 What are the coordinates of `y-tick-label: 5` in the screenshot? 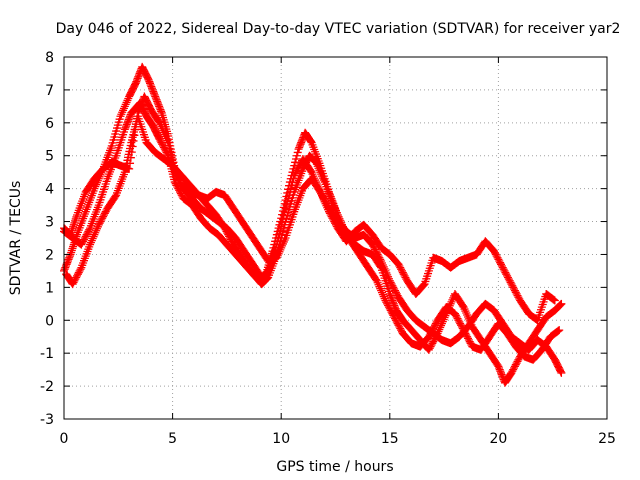 It's located at (49, 157).